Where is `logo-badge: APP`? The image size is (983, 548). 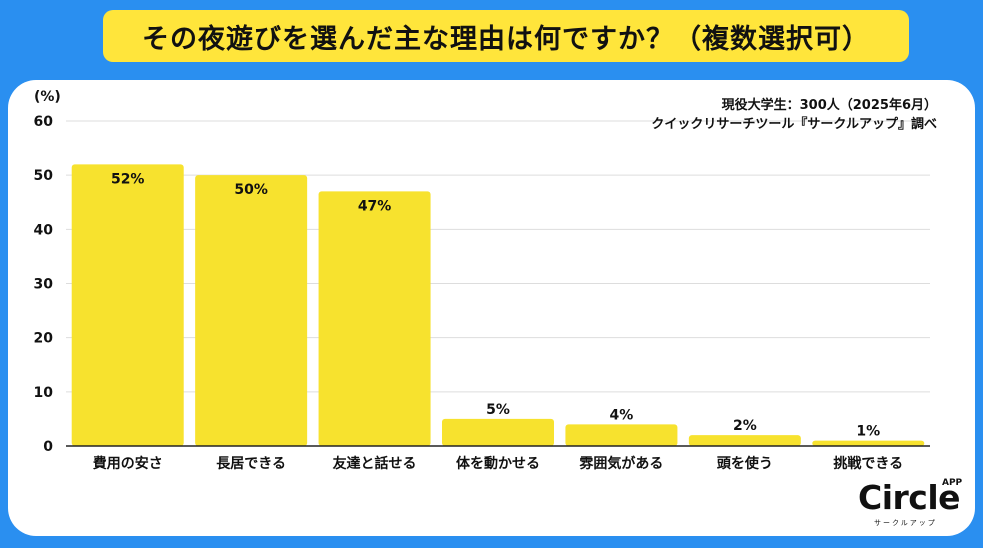 logo-badge: APP is located at coordinates (952, 483).